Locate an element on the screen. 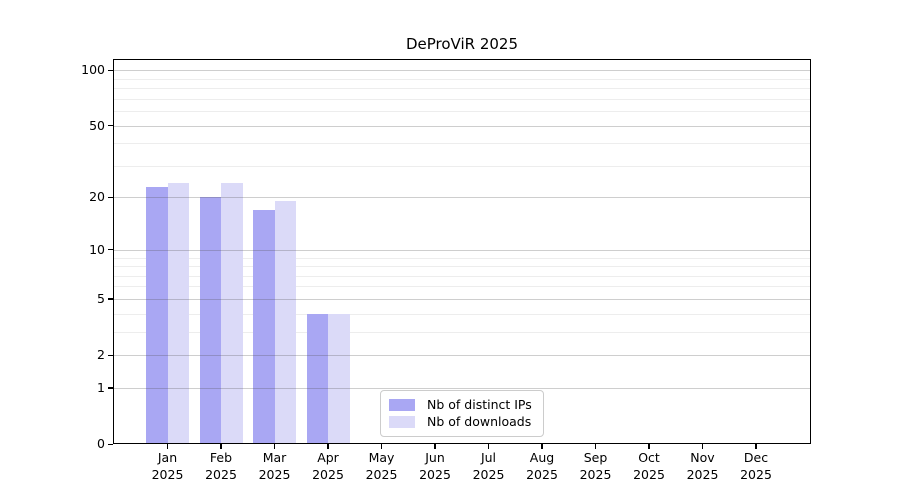 Image resolution: width=900 pixels, height=500 pixels. x-tickmark-sep is located at coordinates (595, 446).